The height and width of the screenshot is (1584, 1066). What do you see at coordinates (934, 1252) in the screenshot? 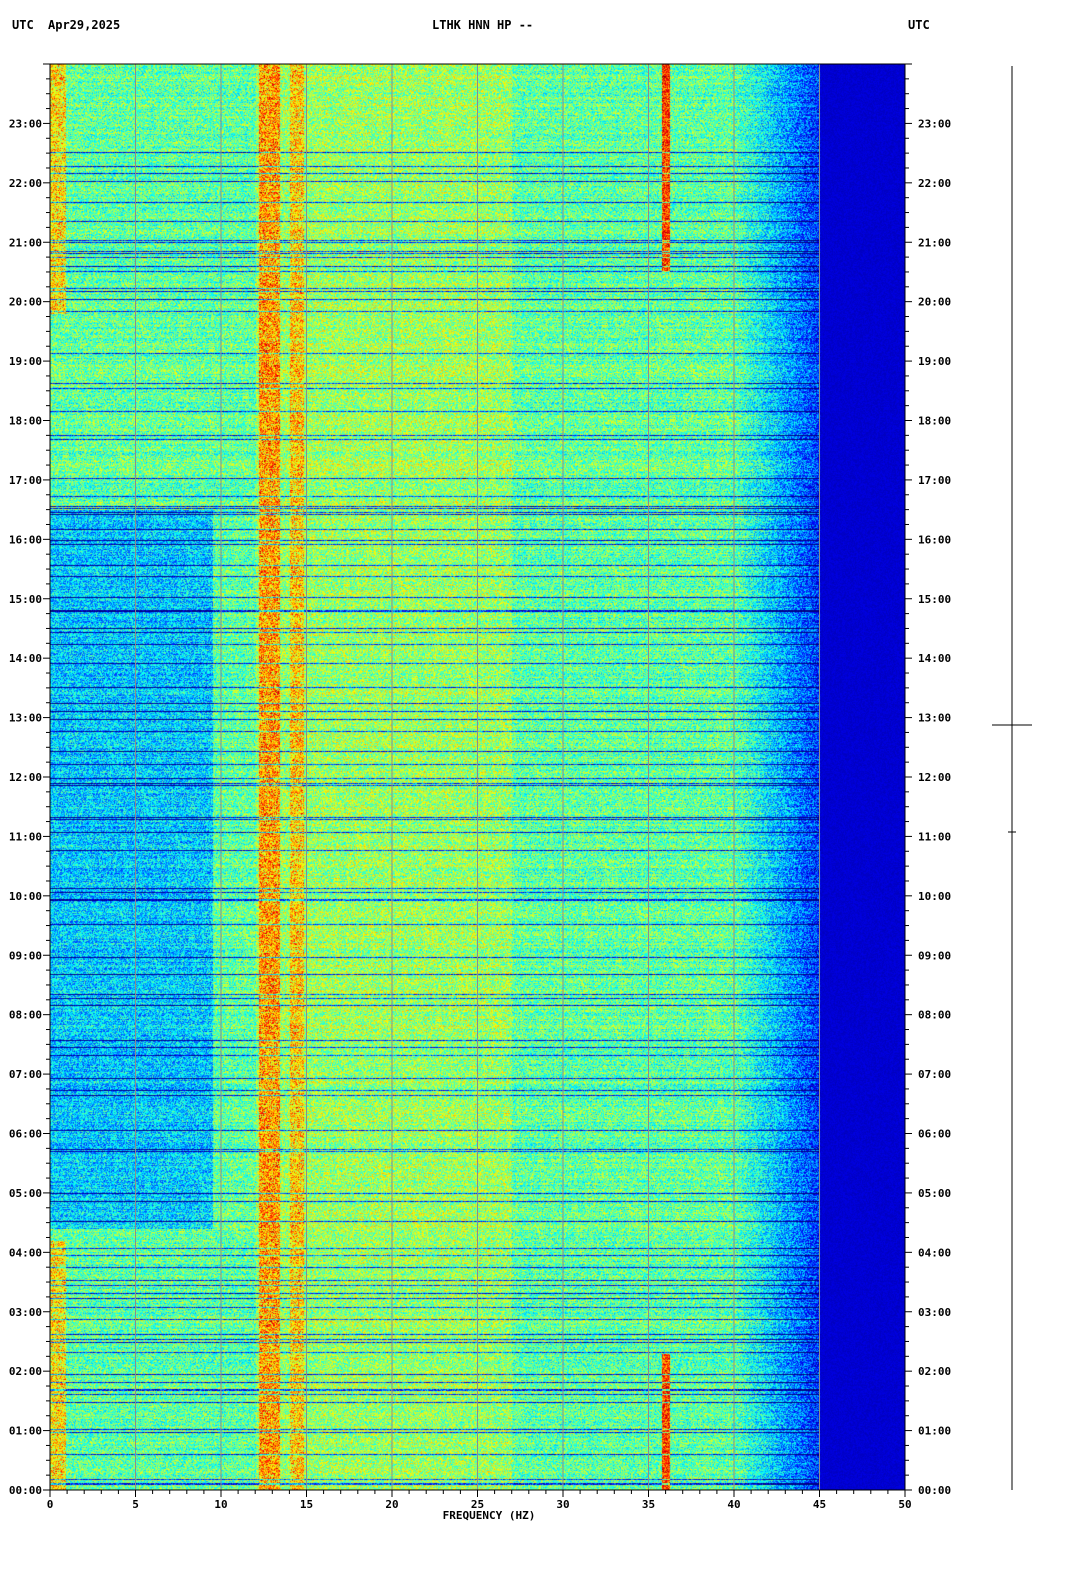
I see `y-tick-label-right: 04:00` at bounding box center [934, 1252].